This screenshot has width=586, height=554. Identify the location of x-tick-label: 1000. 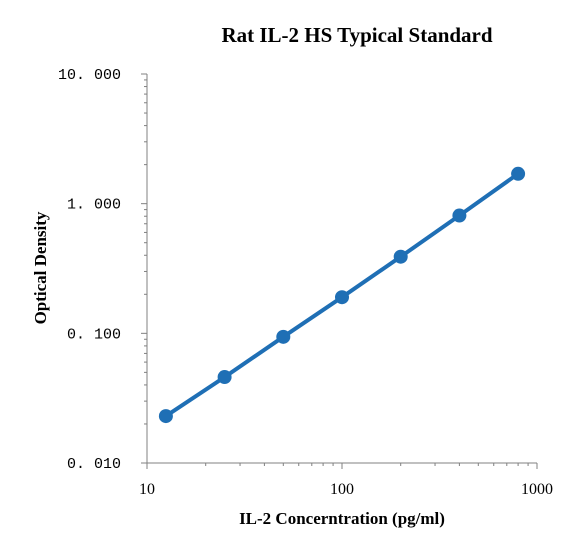
(537, 489).